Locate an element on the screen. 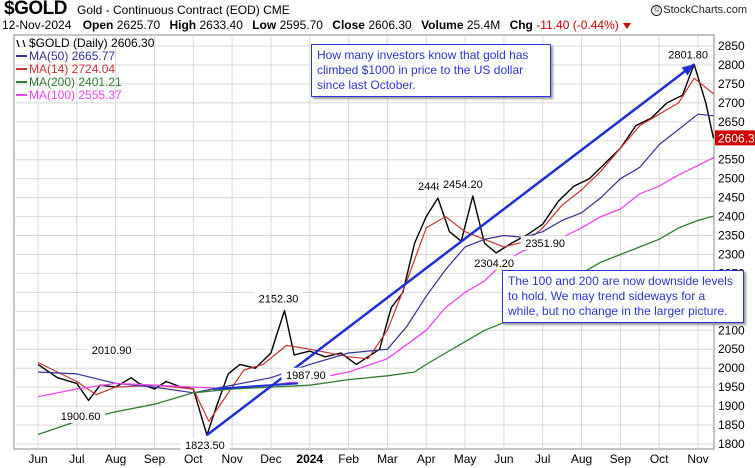 This screenshot has width=755, height=468. open-value: 2625.70 is located at coordinates (138, 25).